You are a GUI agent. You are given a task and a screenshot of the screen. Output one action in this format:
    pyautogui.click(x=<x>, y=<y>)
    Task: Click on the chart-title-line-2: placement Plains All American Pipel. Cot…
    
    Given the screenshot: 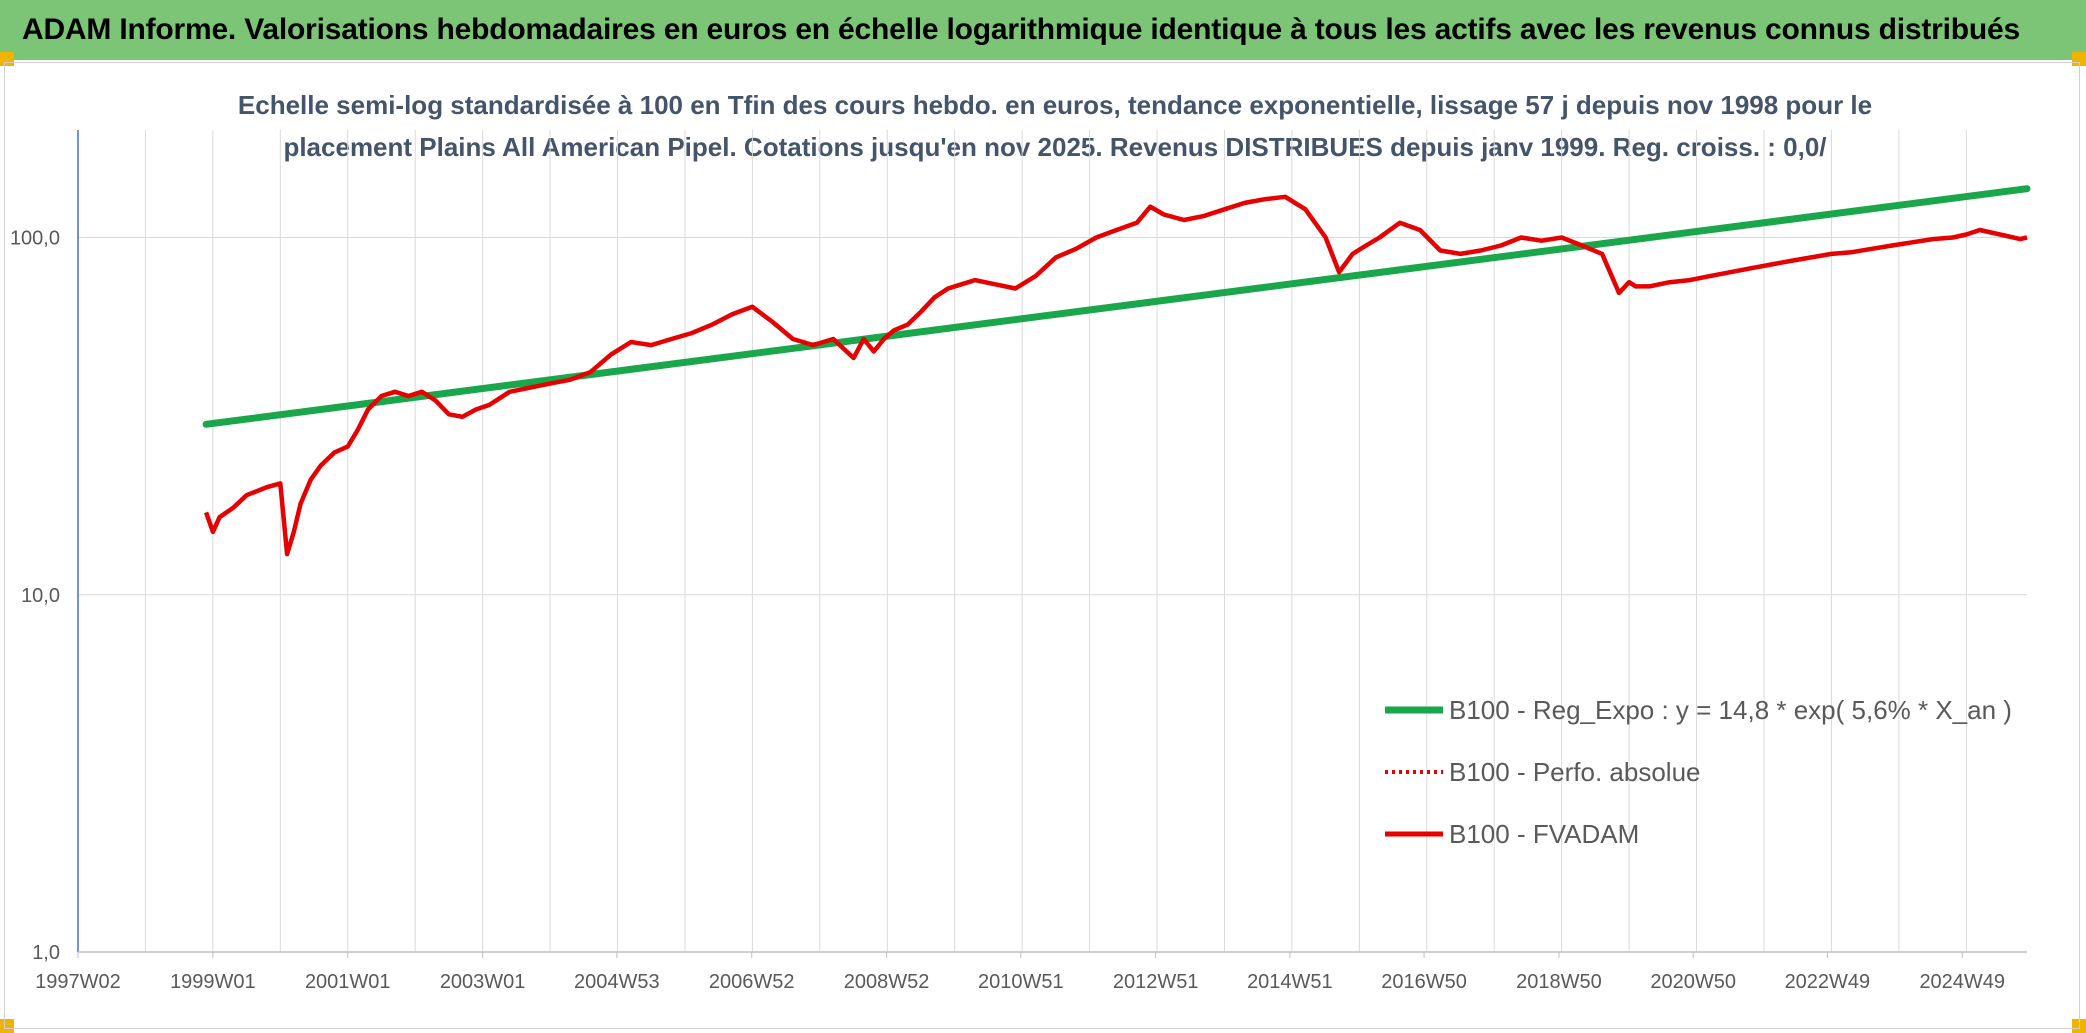 What is the action you would take?
    pyautogui.click(x=1055, y=147)
    